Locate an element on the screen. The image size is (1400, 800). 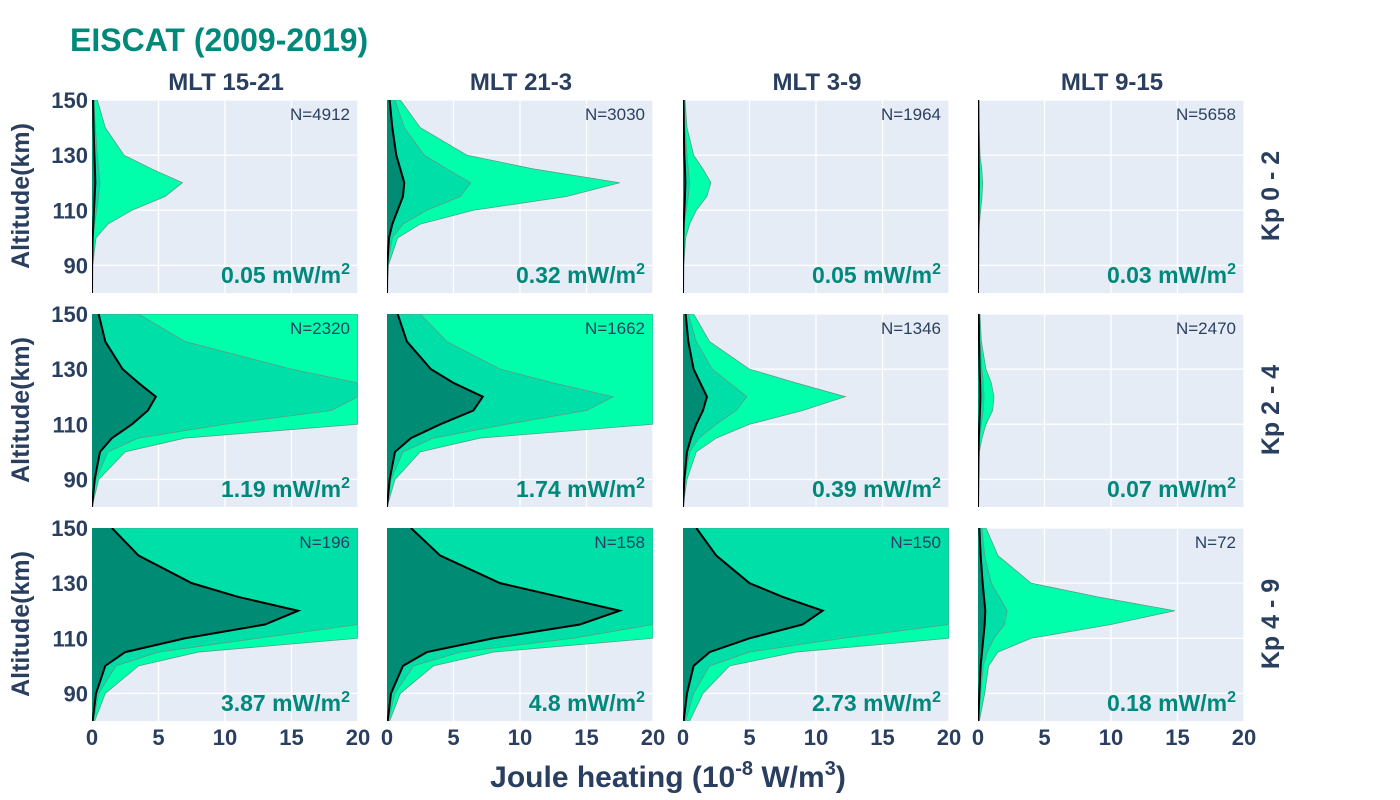
panel-r1-c2: N=3030 0.32 mW/m2 is located at coordinates (520, 196).